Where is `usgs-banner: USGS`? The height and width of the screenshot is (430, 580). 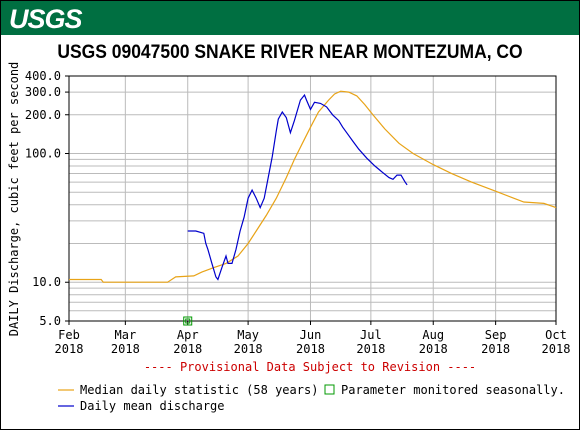 usgs-banner: USGS is located at coordinates (290, 18).